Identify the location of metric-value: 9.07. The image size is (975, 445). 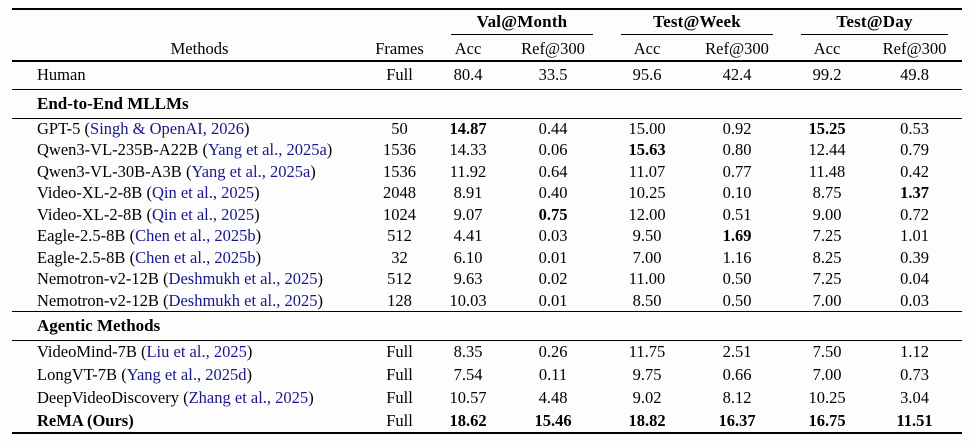
(468, 214).